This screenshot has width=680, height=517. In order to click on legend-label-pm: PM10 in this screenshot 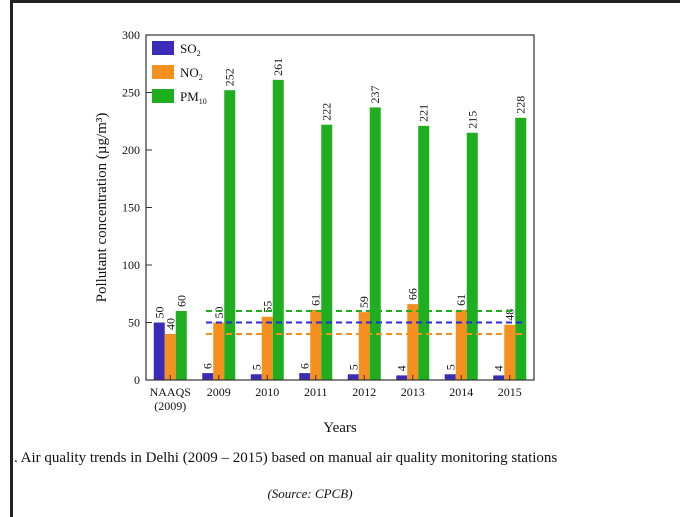, I will do `click(193, 97)`.